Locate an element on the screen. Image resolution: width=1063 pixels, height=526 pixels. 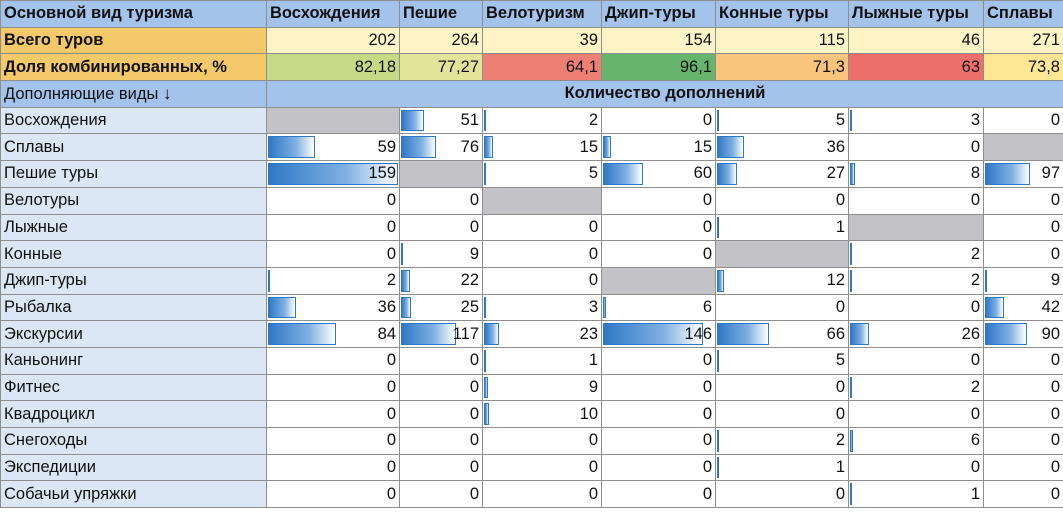
col-header: Конные туры is located at coordinates (782, 14).